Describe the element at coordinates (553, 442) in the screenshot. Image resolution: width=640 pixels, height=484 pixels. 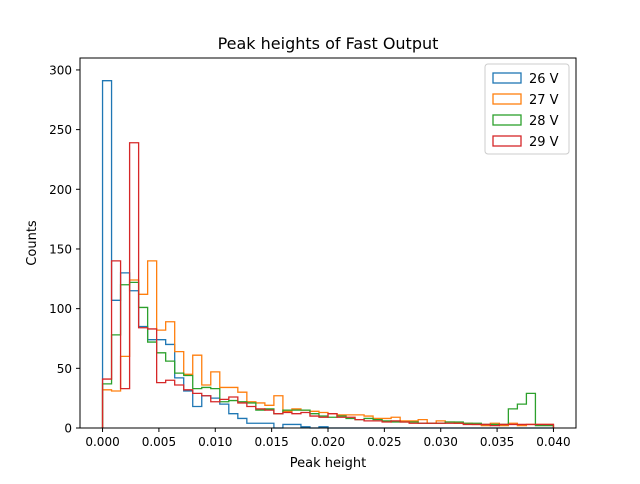
I see `x-tick-label: 0.040` at that location.